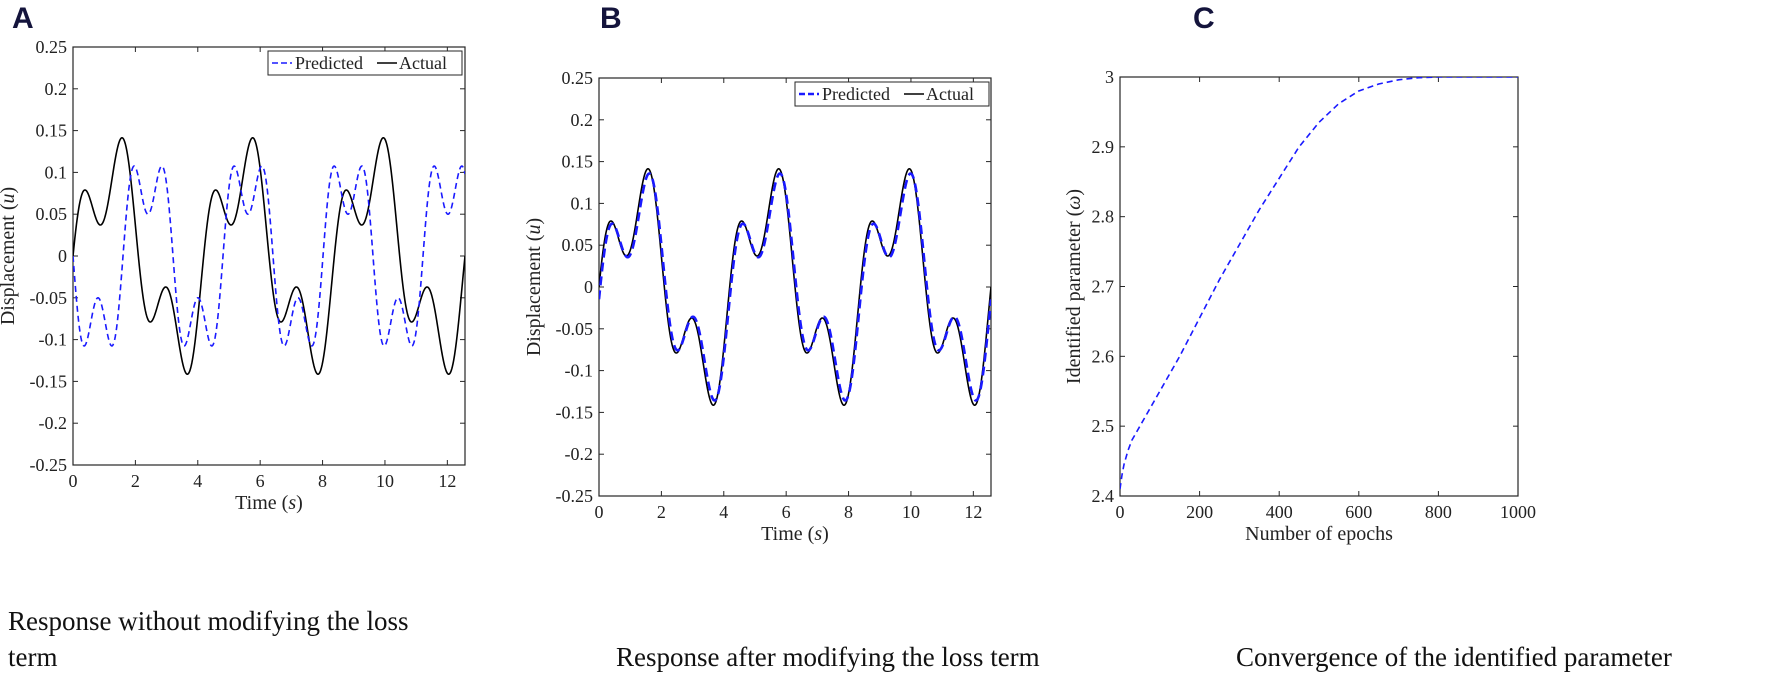 The image size is (1772, 679). I want to click on plot-frame, so click(1319, 286).